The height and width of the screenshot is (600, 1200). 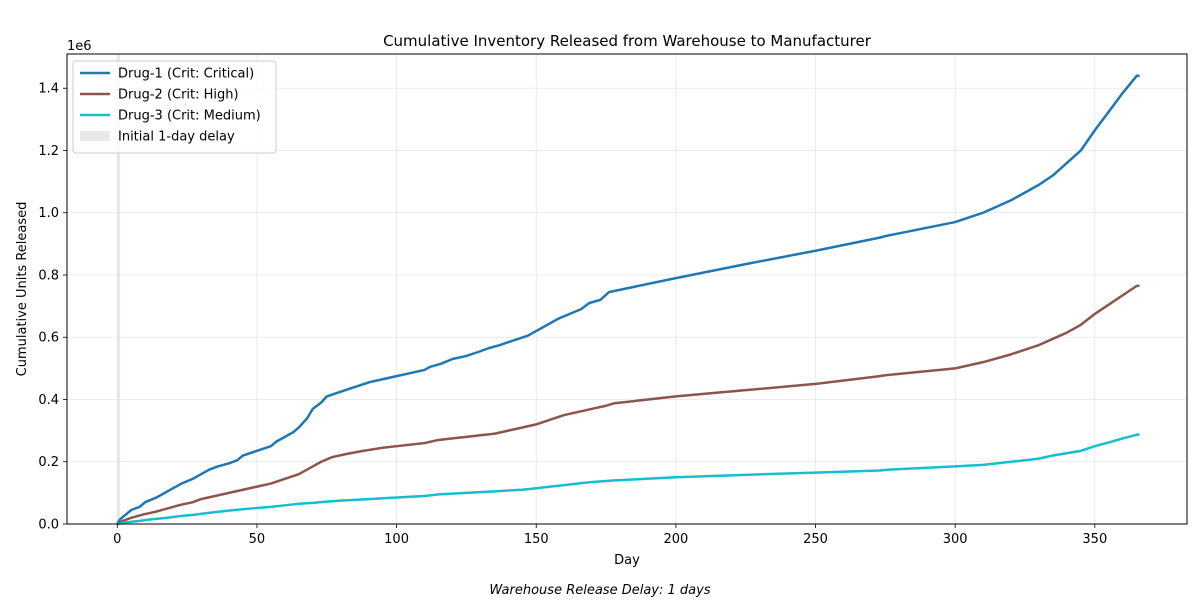 What do you see at coordinates (627, 560) in the screenshot?
I see `x-axis-label: Day` at bounding box center [627, 560].